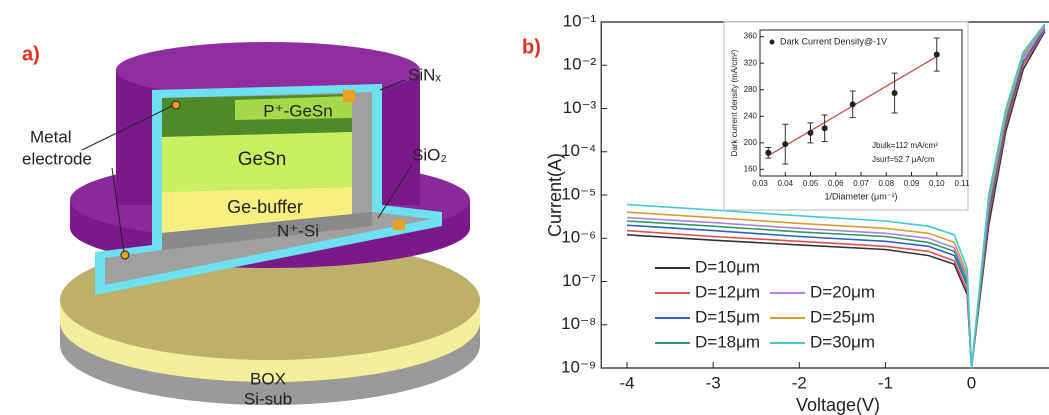 This screenshot has width=1049, height=415. I want to click on legend-label: D=12μm, so click(727, 291).